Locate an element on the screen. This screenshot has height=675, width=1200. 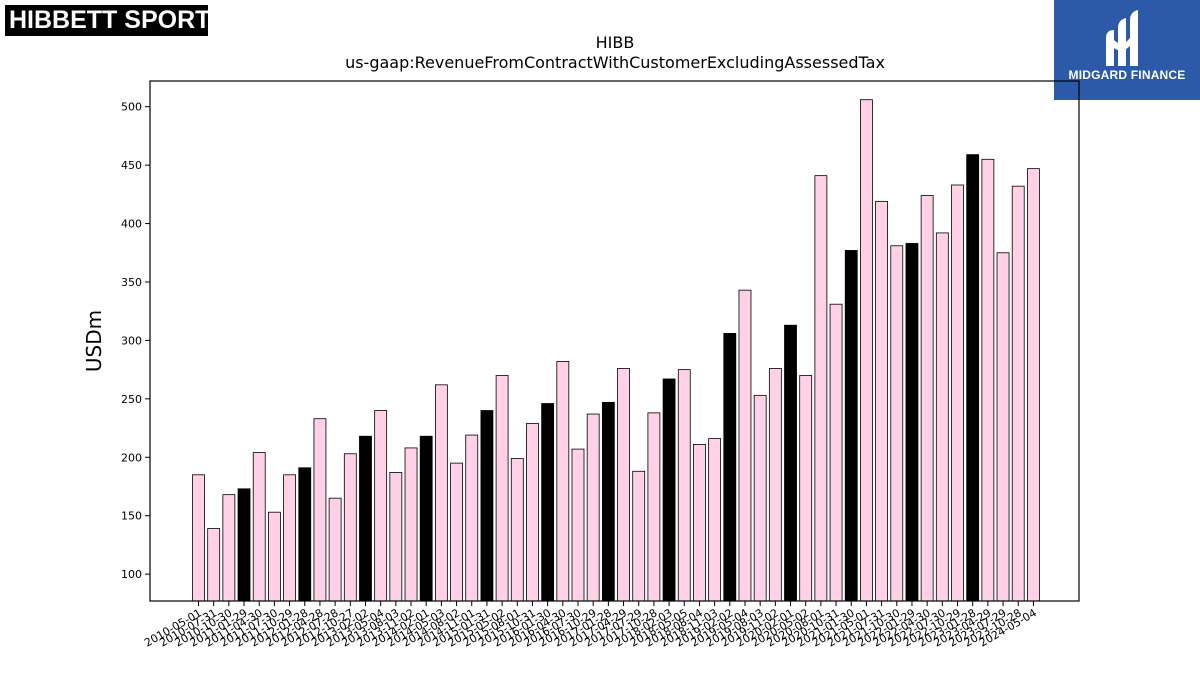
logo-text: HIBBETT SPORTS is located at coordinates (108, 20).